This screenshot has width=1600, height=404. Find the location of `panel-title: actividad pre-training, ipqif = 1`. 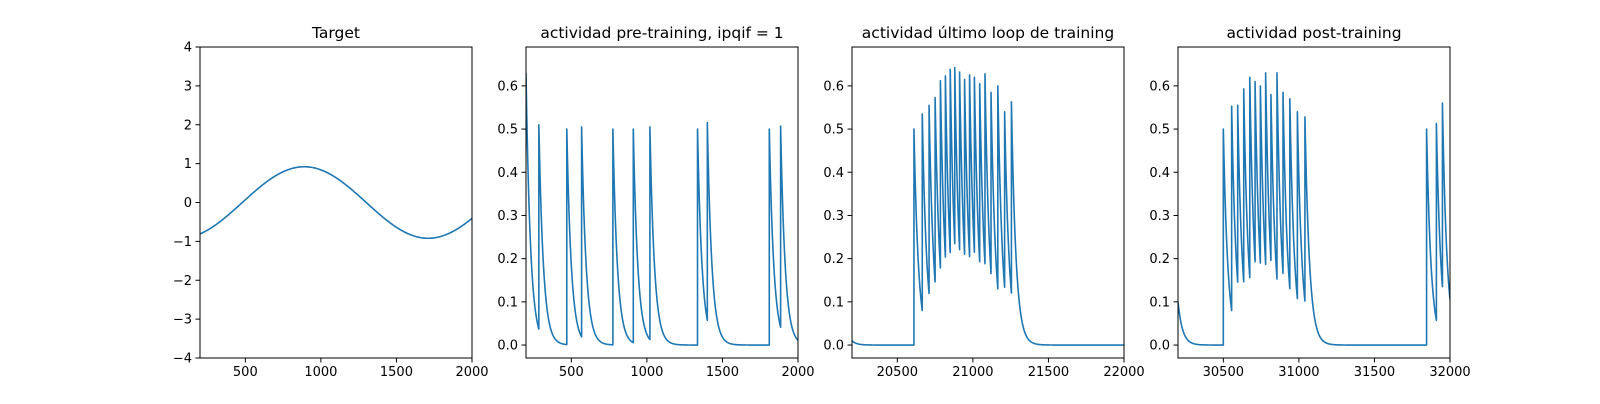

panel-title: actividad pre-training, ipqif = 1 is located at coordinates (661, 33).